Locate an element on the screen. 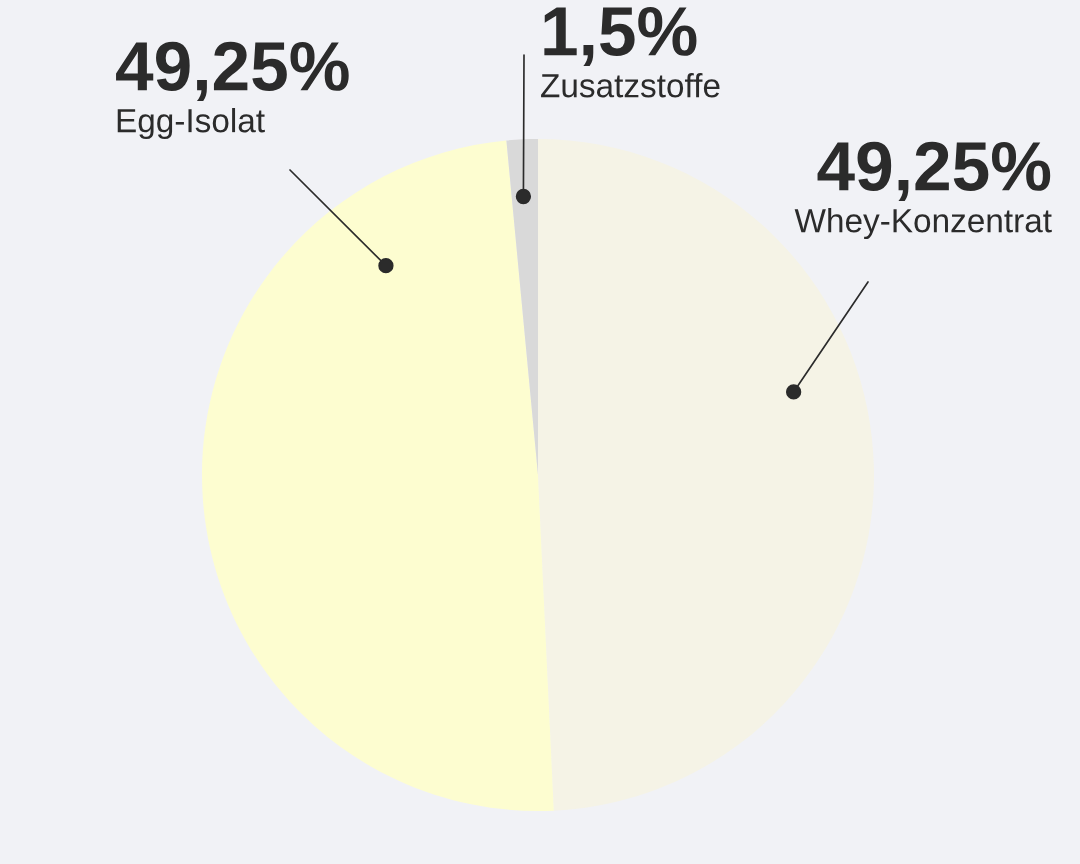 The width and height of the screenshot is (1080, 864). slice-label: Zusatzstoffe is located at coordinates (630, 85).